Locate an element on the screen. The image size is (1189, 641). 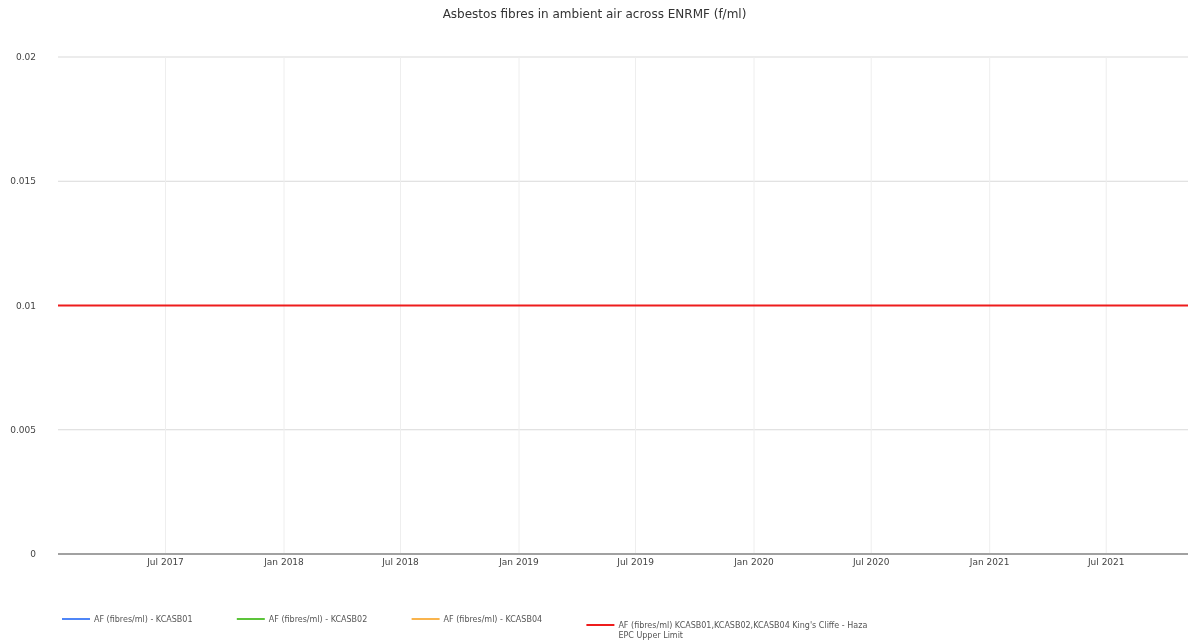
x-tick-label: Jan 2019 is located at coordinates (519, 562).